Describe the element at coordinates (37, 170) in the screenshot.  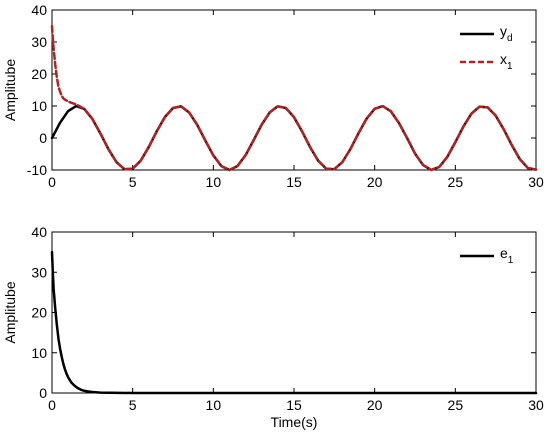
I see `y-tick-label: -10` at that location.